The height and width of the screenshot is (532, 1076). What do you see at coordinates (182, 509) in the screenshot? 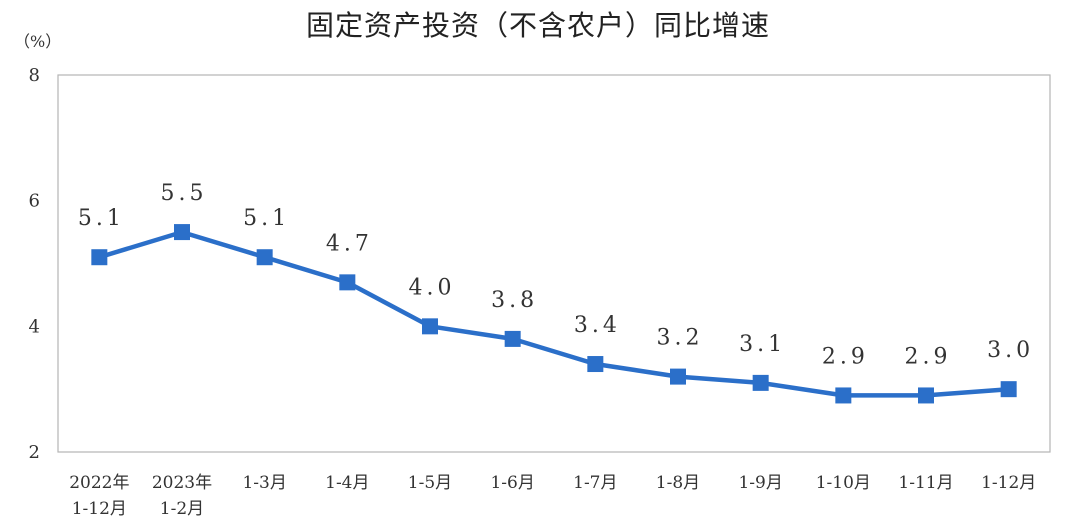
I see `x-tick-label: 1-2月` at bounding box center [182, 509].